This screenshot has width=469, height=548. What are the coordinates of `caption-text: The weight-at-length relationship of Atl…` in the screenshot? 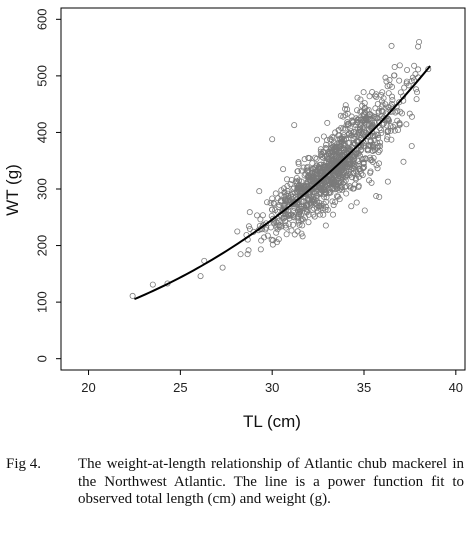 It's located at (271, 481).